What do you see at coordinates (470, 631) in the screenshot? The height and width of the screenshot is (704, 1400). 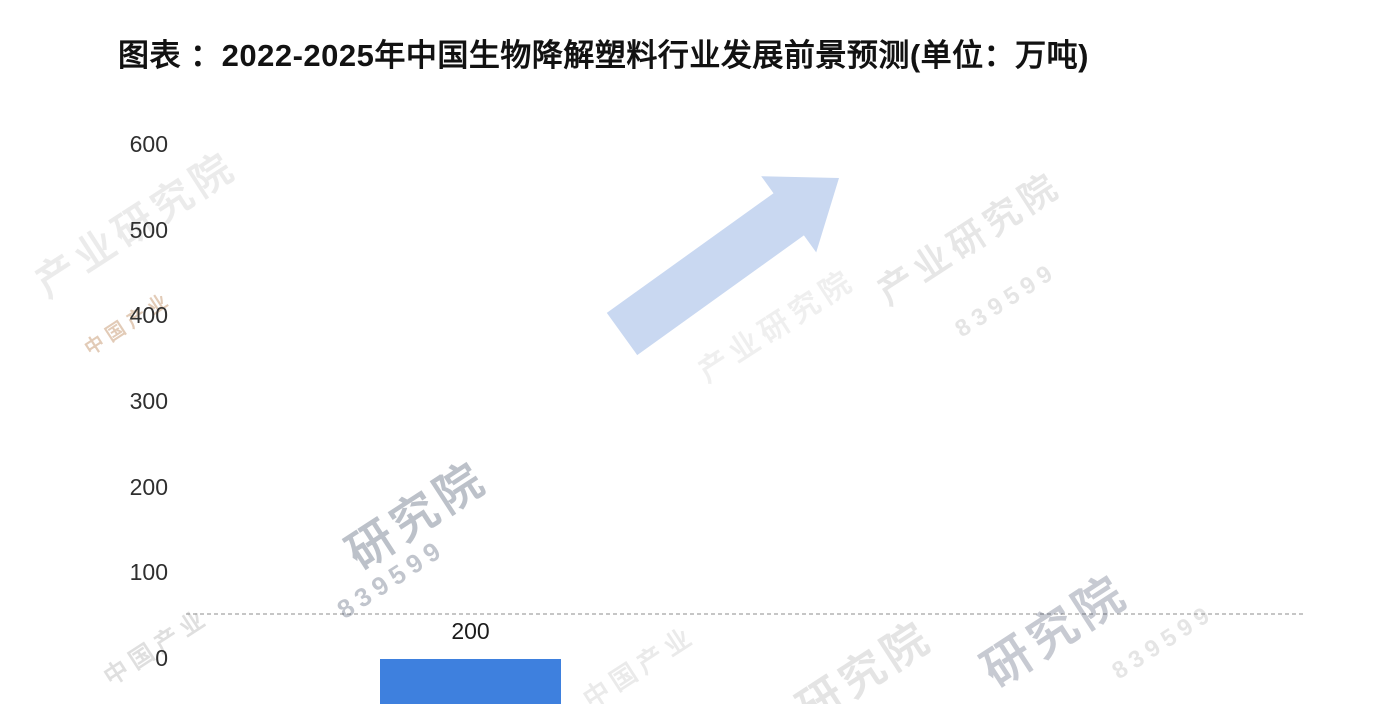 I see `bar-value-label: 200` at bounding box center [470, 631].